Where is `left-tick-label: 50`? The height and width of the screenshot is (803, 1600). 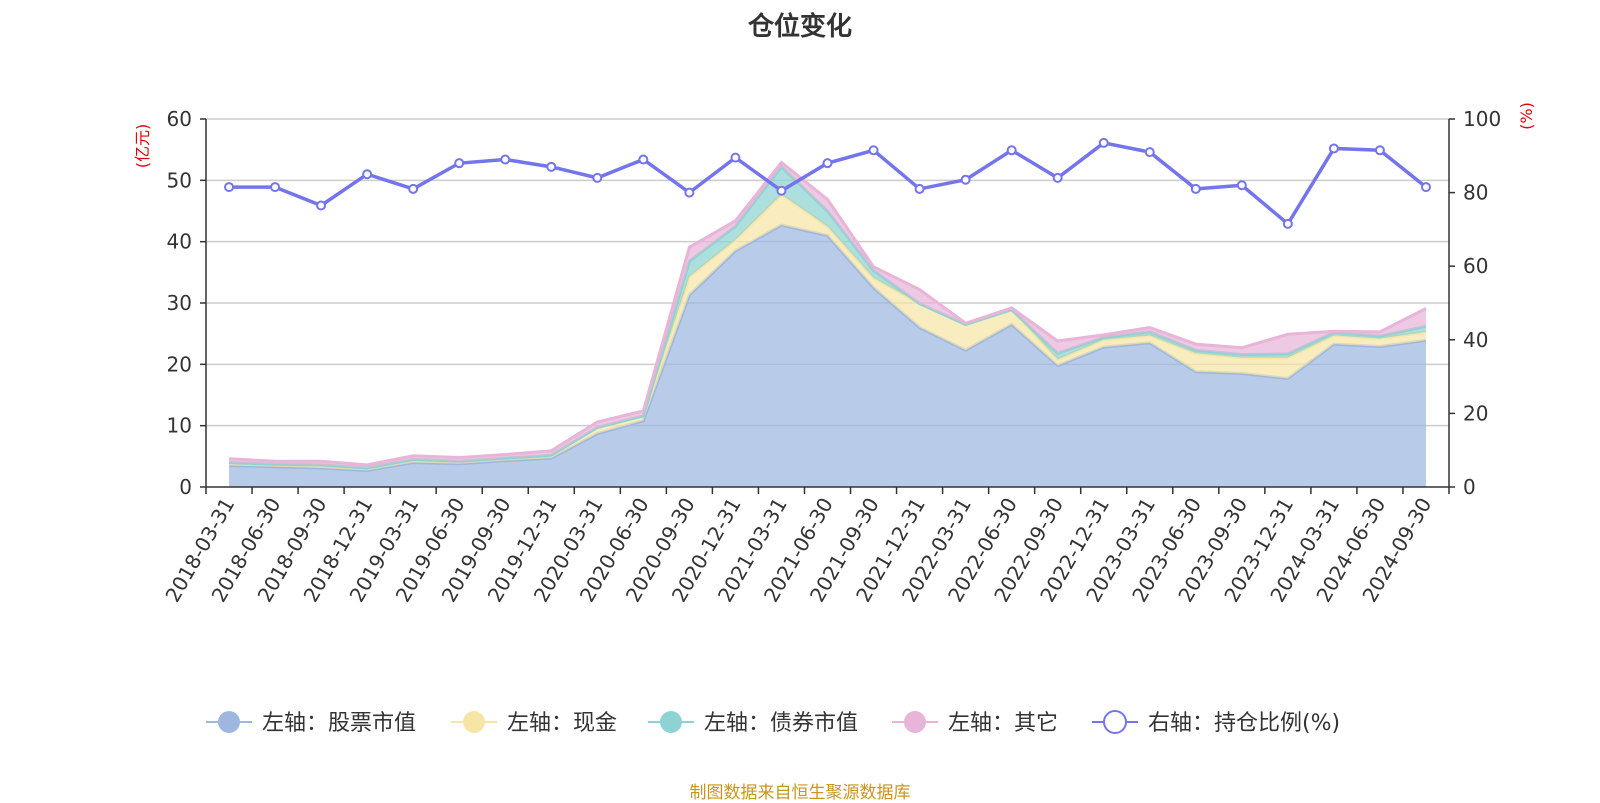 left-tick-label: 50 is located at coordinates (179, 180).